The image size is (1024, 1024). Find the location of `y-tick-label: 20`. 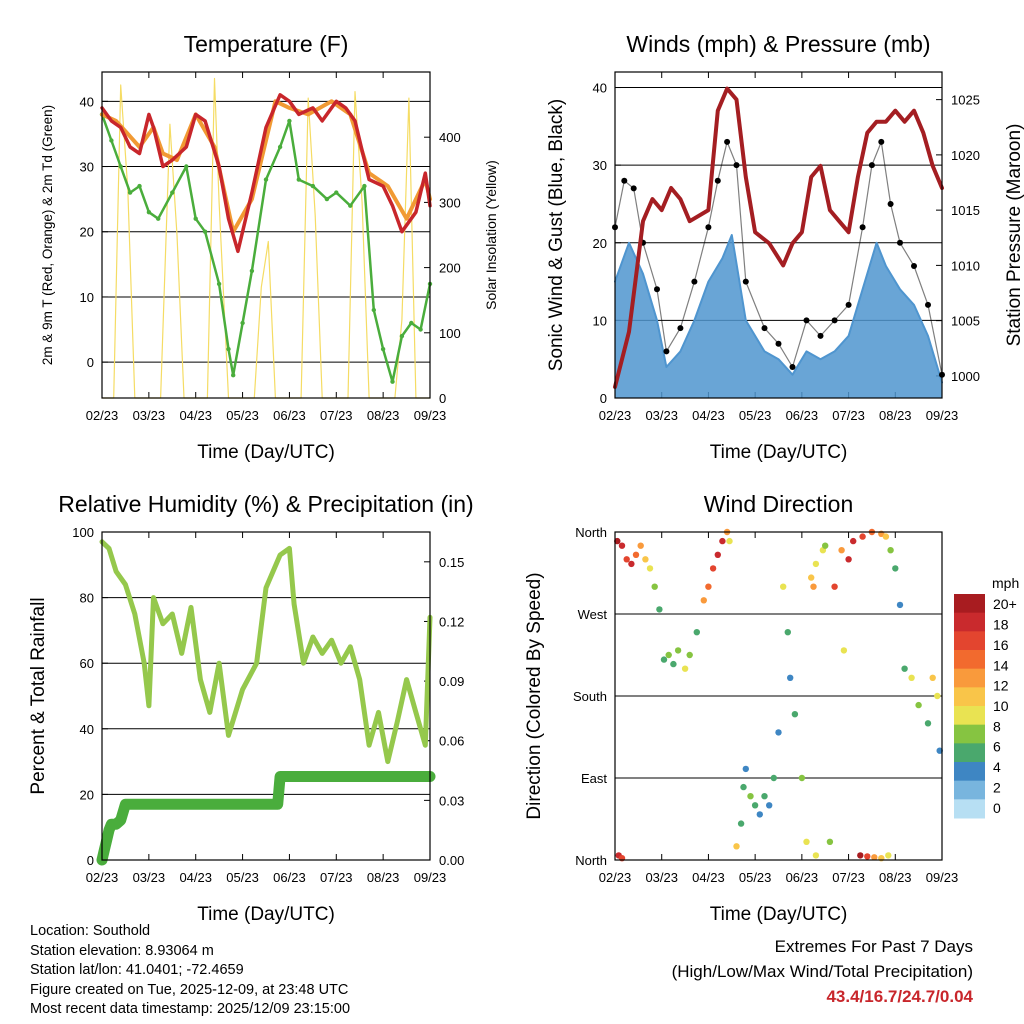

y-tick-label: 20 is located at coordinates (87, 794).